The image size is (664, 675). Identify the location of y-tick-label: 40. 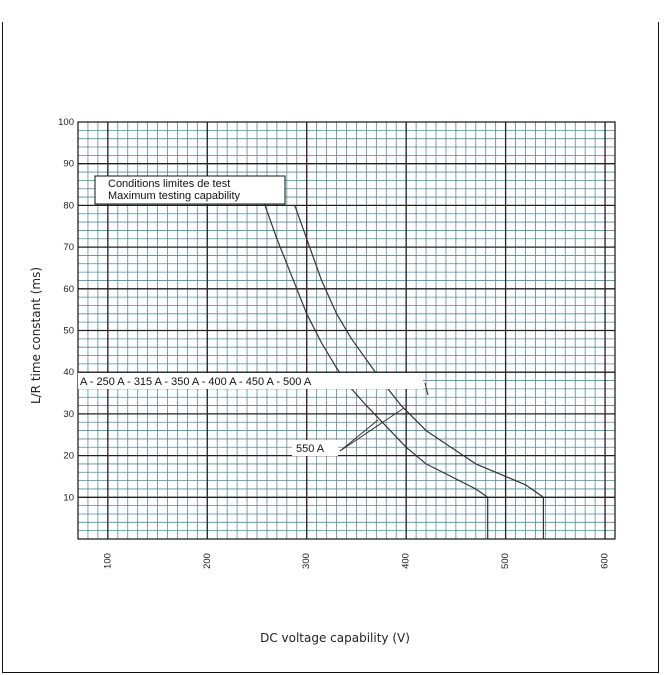
(68, 372).